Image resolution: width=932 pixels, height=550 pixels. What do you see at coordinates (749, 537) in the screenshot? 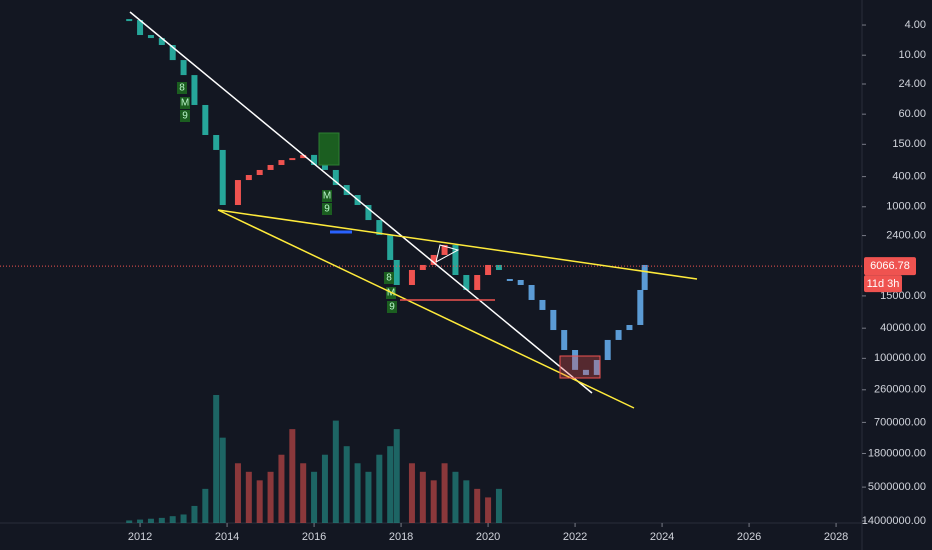
I see `x-tick-label: 2026` at bounding box center [749, 537].